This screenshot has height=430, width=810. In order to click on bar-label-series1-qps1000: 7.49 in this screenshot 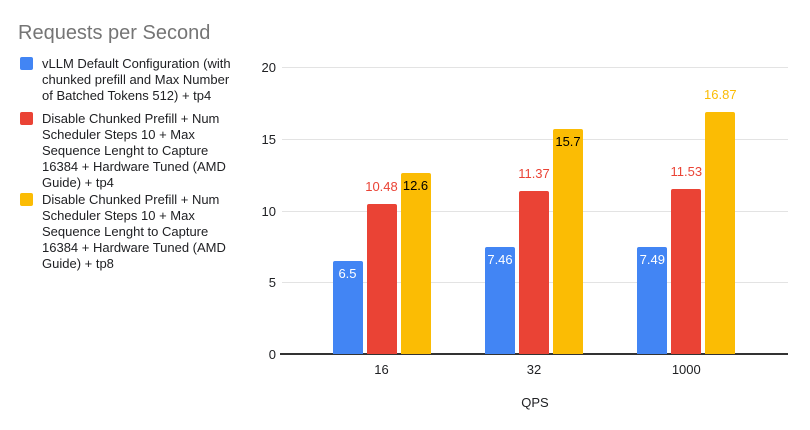, I will do `click(652, 259)`.